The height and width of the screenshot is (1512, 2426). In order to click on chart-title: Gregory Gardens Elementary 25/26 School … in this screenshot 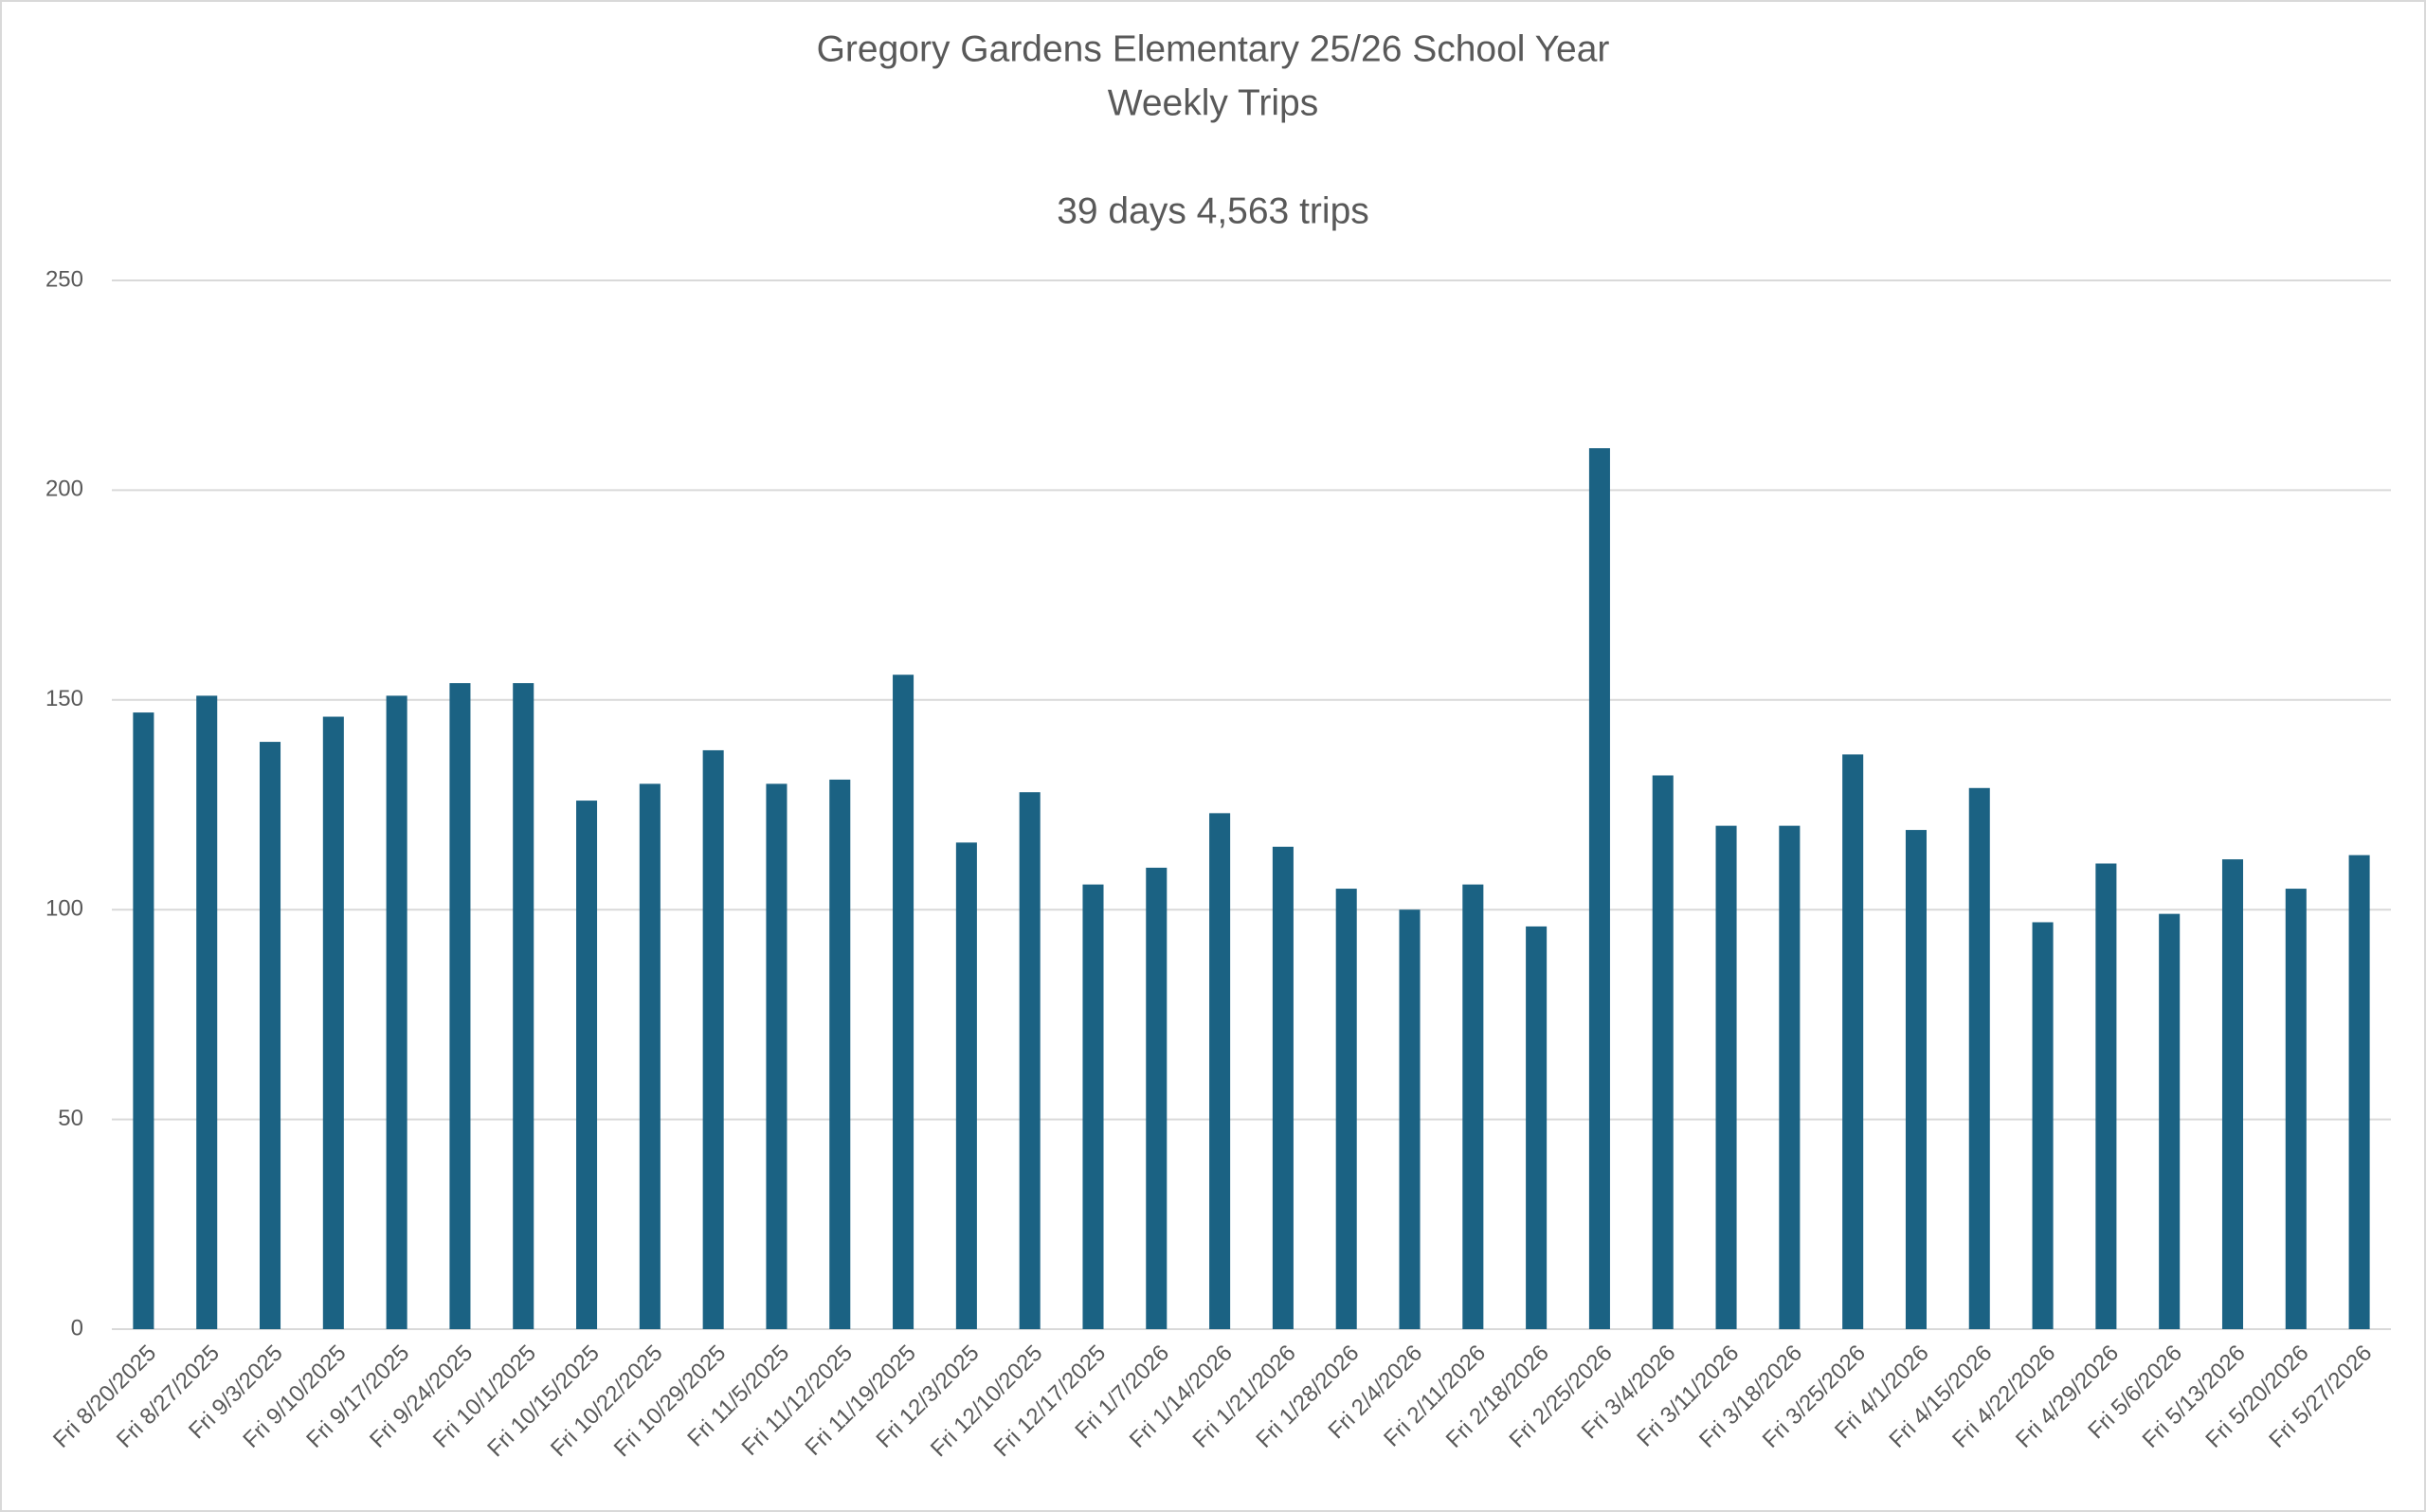, I will do `click(1213, 48)`.